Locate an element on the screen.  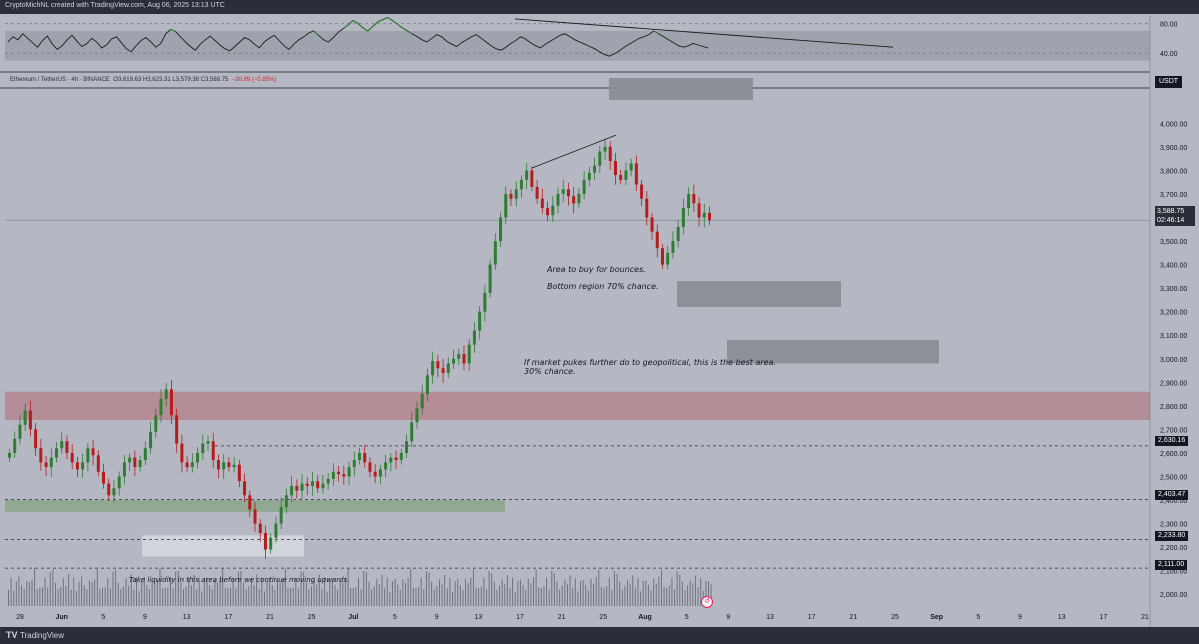
time-tick-label: 5 is located at coordinates (687, 617).